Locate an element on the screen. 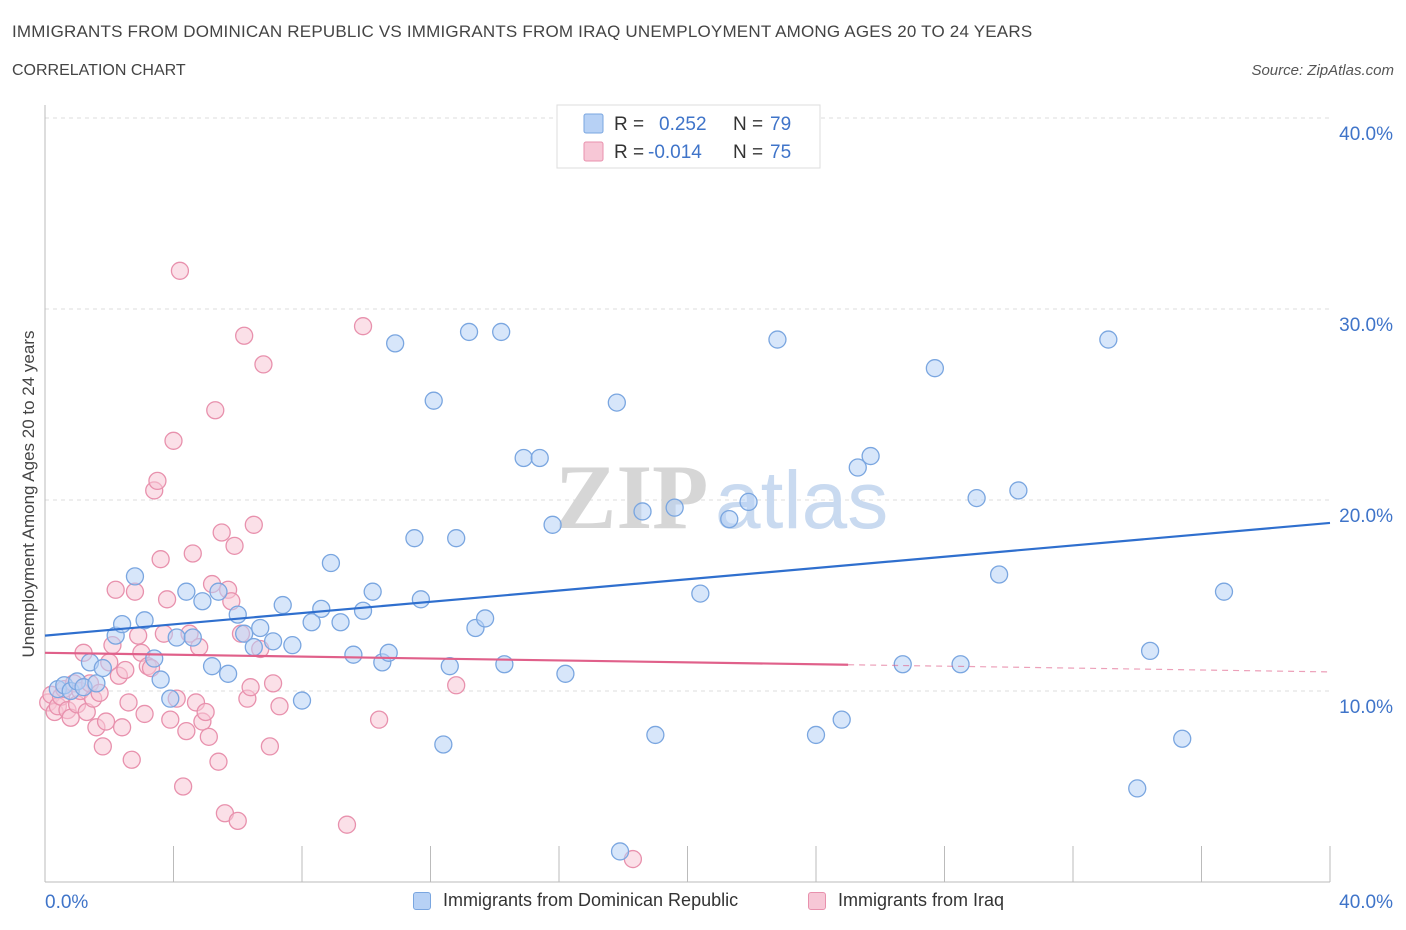  legend-swatch-pink is located at coordinates (817, 900).